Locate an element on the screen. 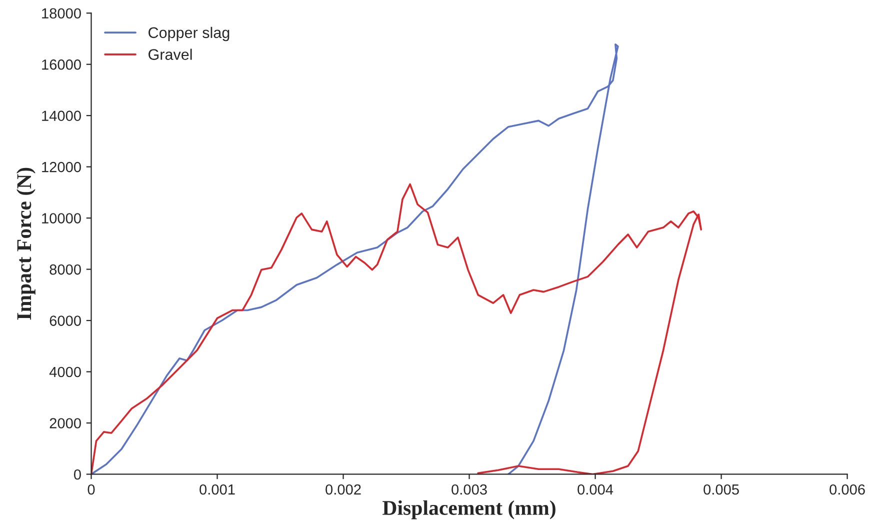  x-tick-label: 0.005 is located at coordinates (721, 489).